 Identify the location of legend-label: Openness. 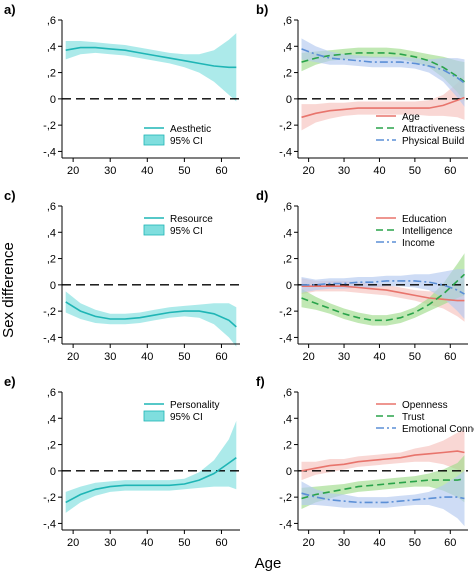
(425, 405).